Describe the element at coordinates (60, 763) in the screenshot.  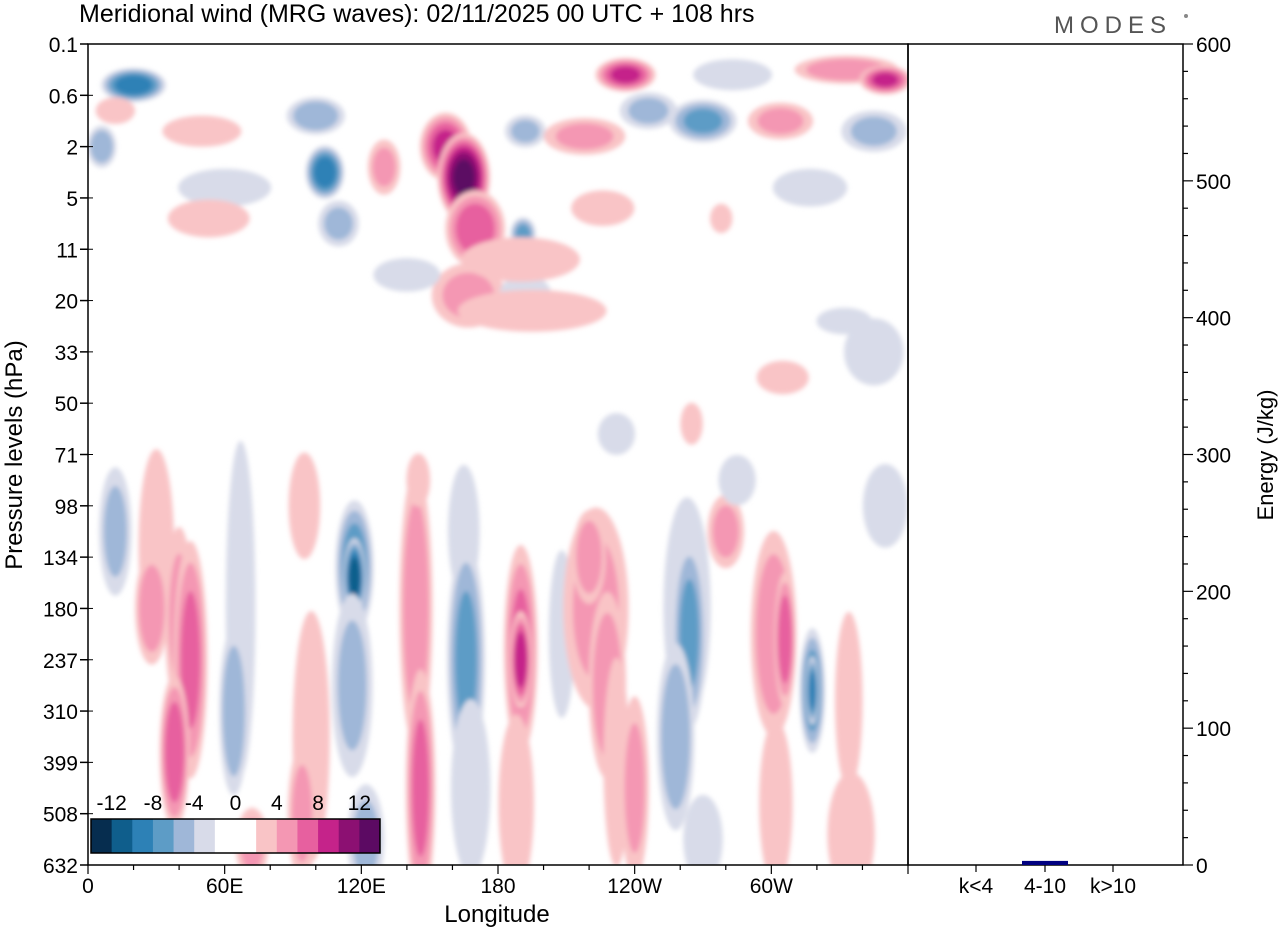
I see `y-tick-label: 399` at that location.